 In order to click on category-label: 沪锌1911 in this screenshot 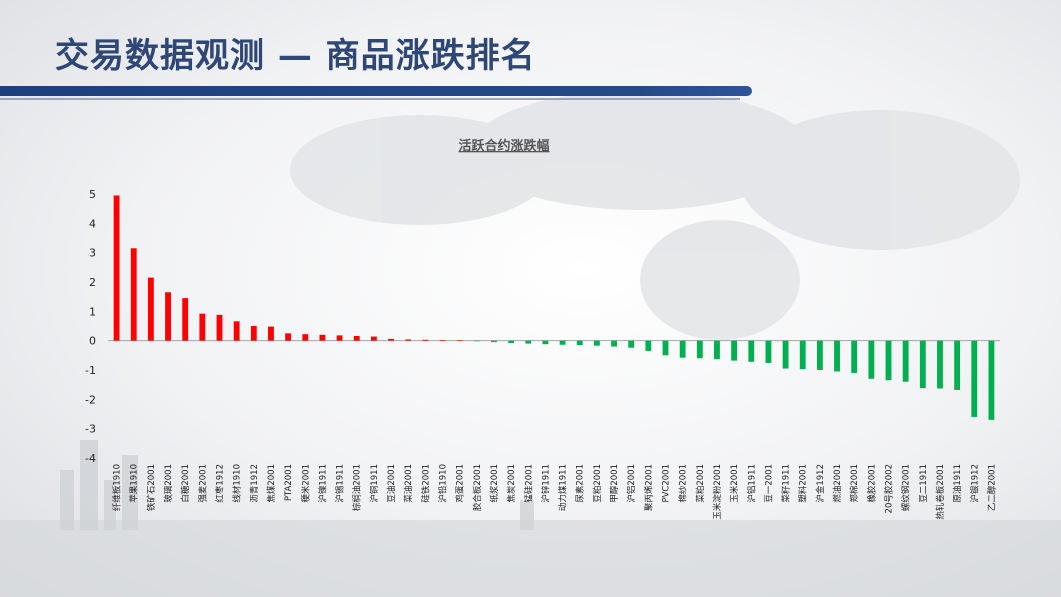, I will do `click(545, 483)`.